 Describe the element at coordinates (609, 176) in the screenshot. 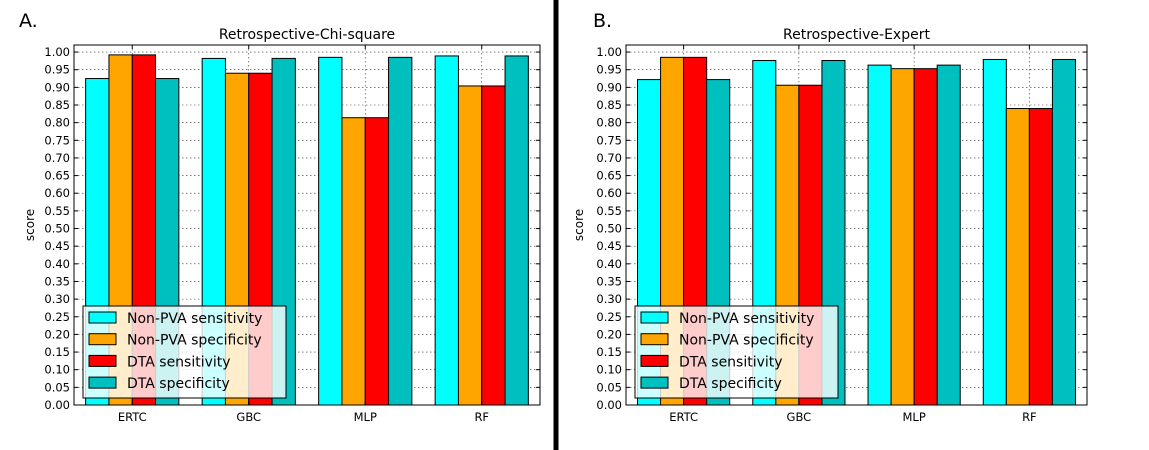

I see `y-tick-label: 0.65` at that location.